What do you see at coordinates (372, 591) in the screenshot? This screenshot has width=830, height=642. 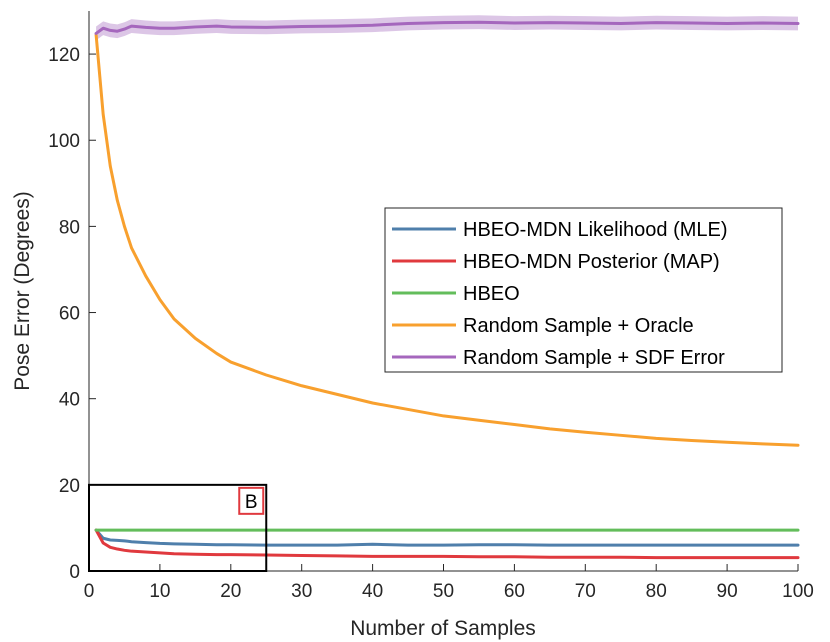 I see `x-tick-label: 40` at bounding box center [372, 591].